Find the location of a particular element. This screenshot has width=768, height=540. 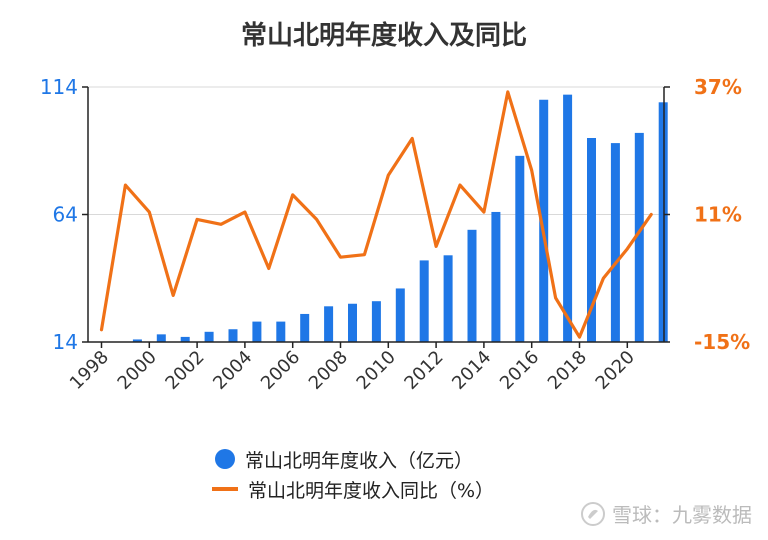

legend-item-revenue: 常山北明年度收入（亿元） is located at coordinates (353, 459).